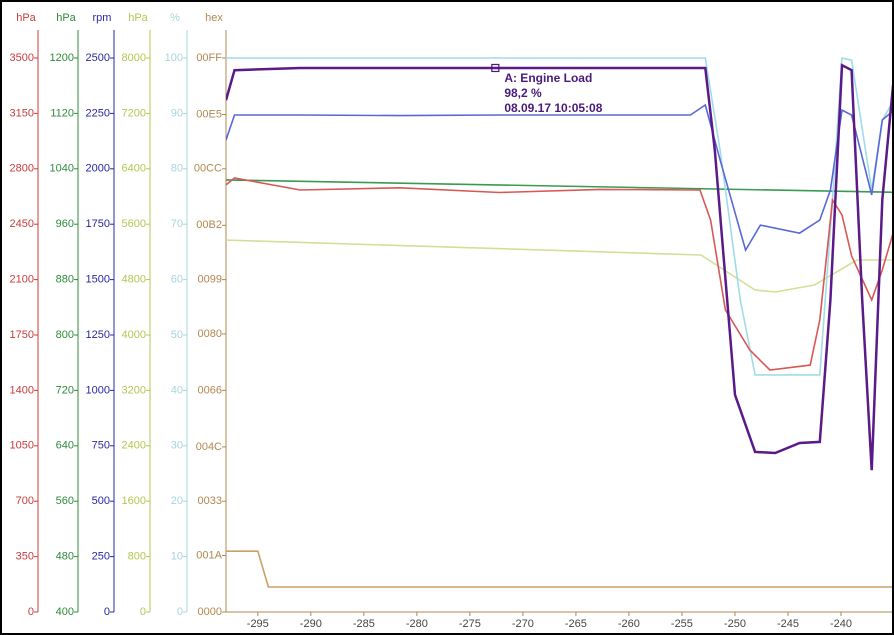 The image size is (894, 635). What do you see at coordinates (22, 113) in the screenshot?
I see `y-tick-label: 3150` at bounding box center [22, 113].